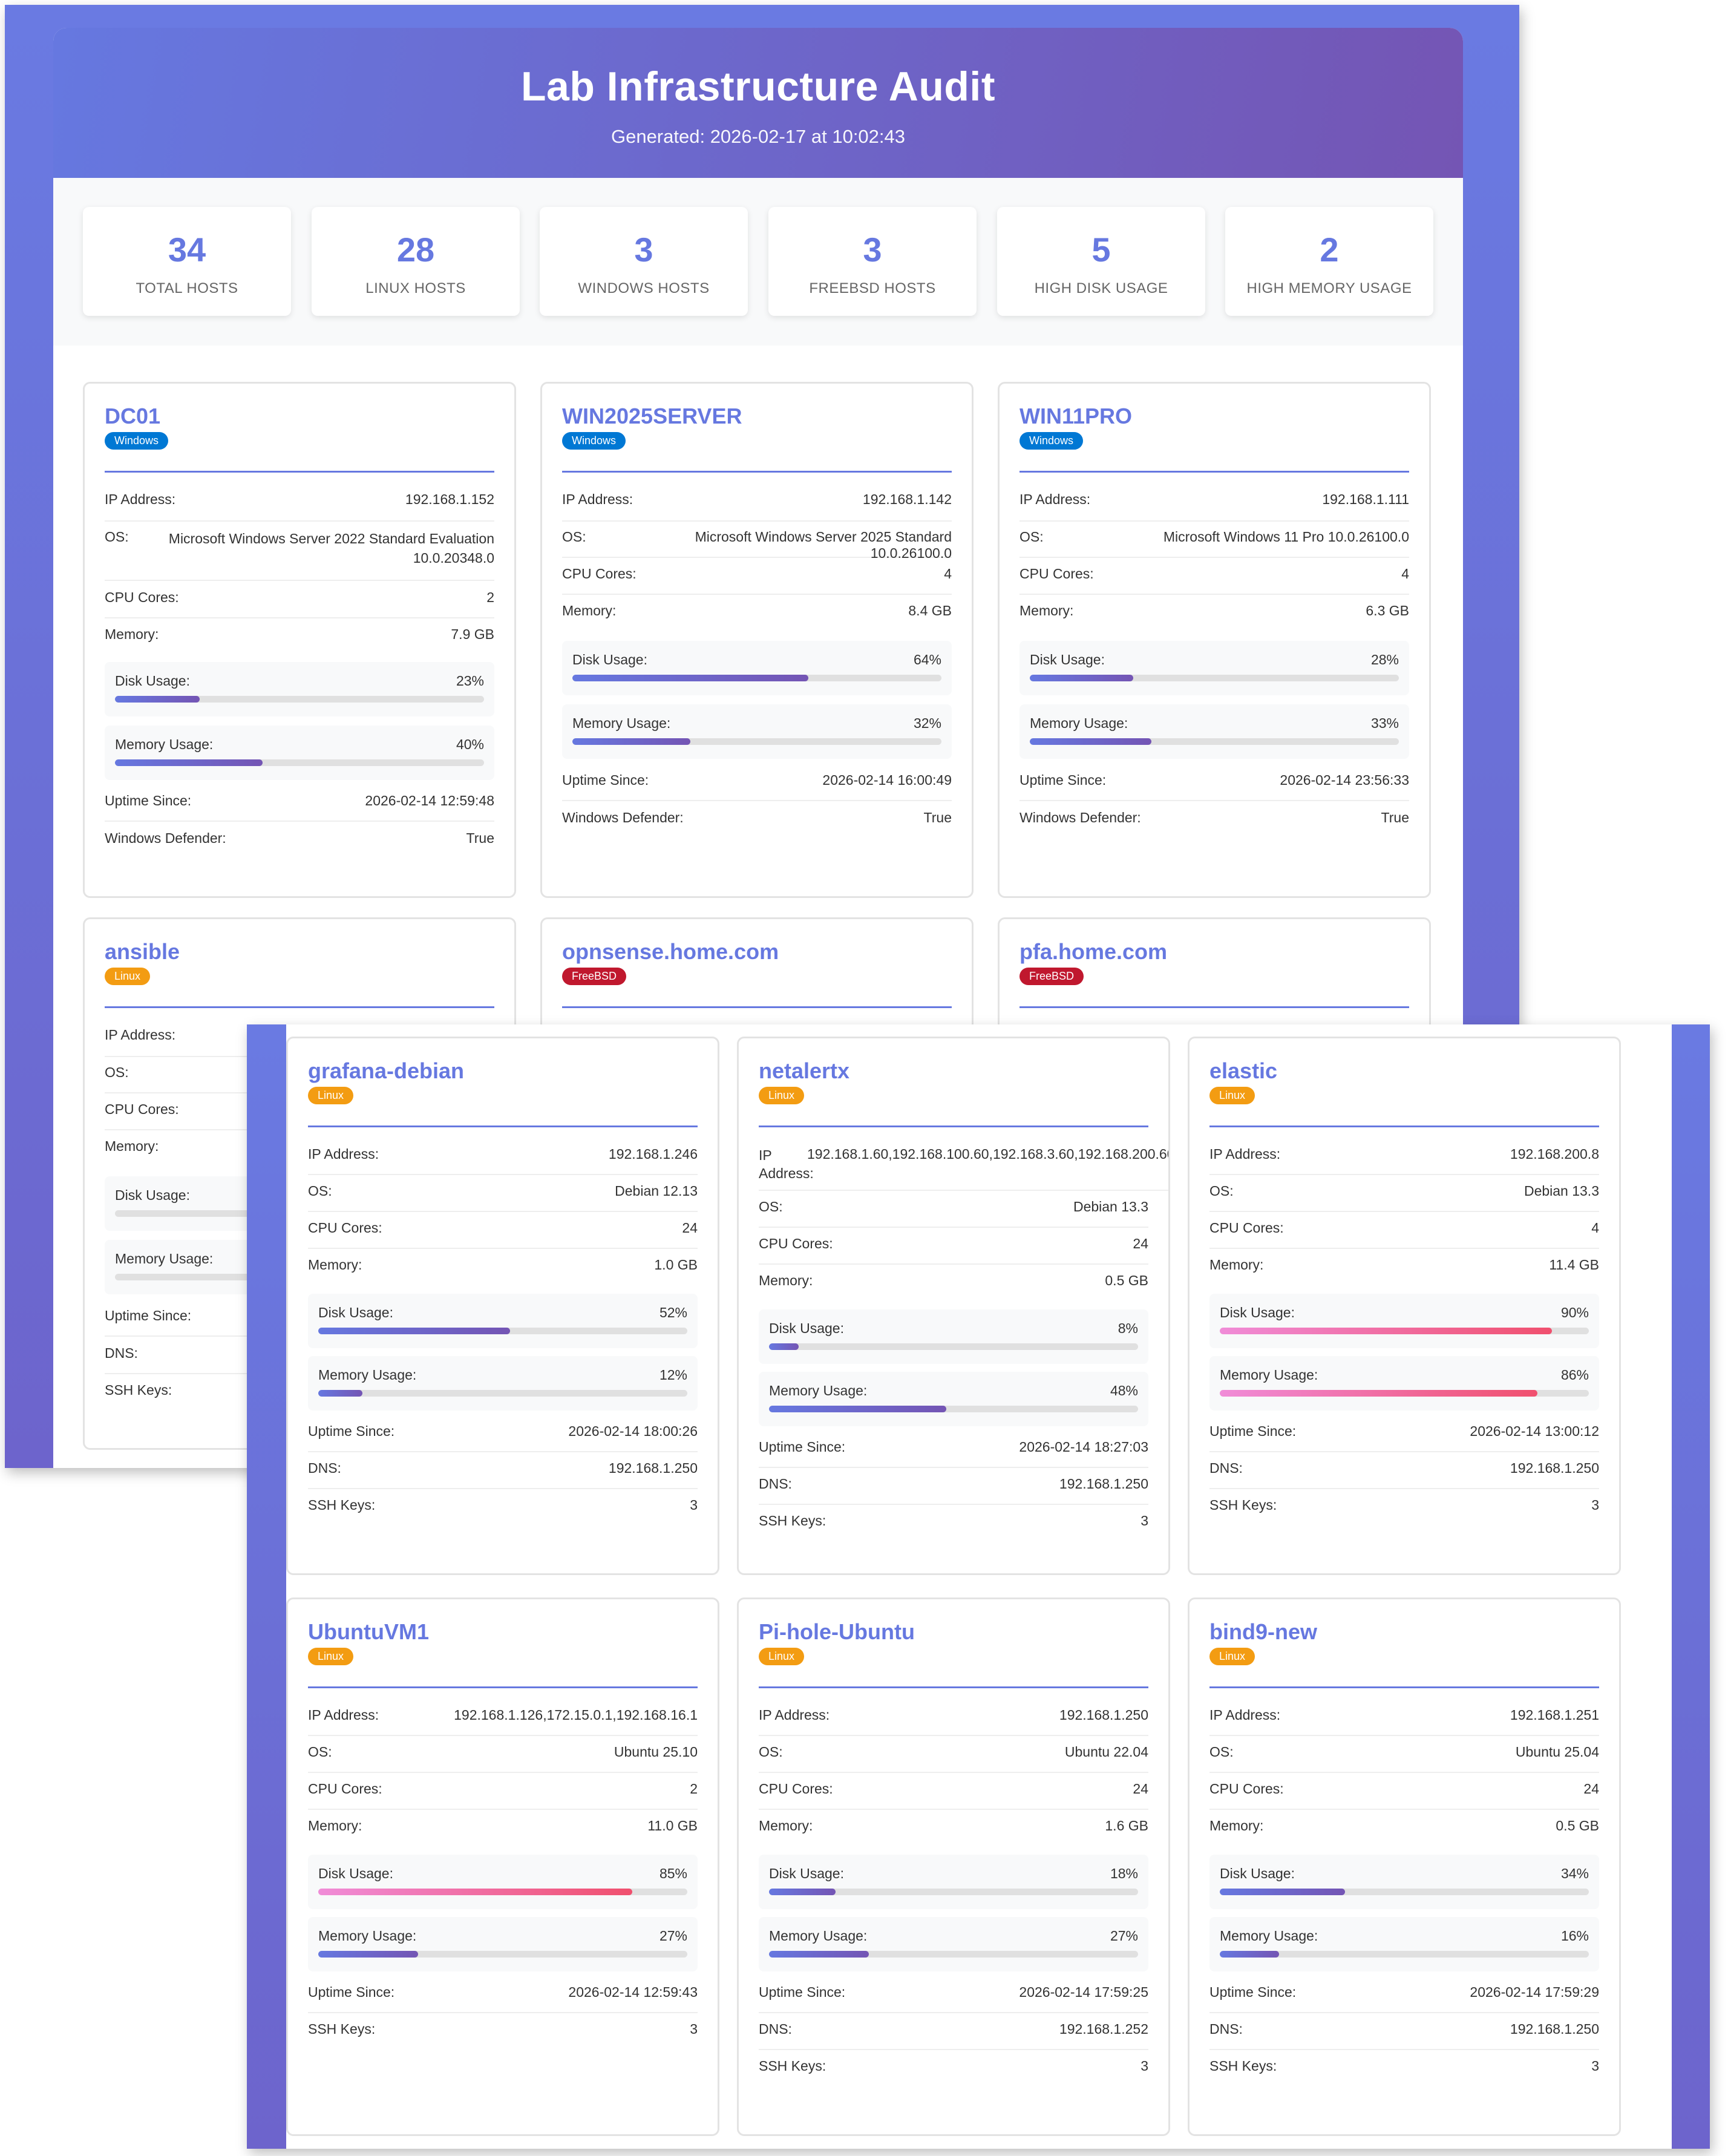 Image resolution: width=1728 pixels, height=2156 pixels. What do you see at coordinates (953, 1654) in the screenshot?
I see `card-header: Pi-hole-Ubuntu Linux` at bounding box center [953, 1654].